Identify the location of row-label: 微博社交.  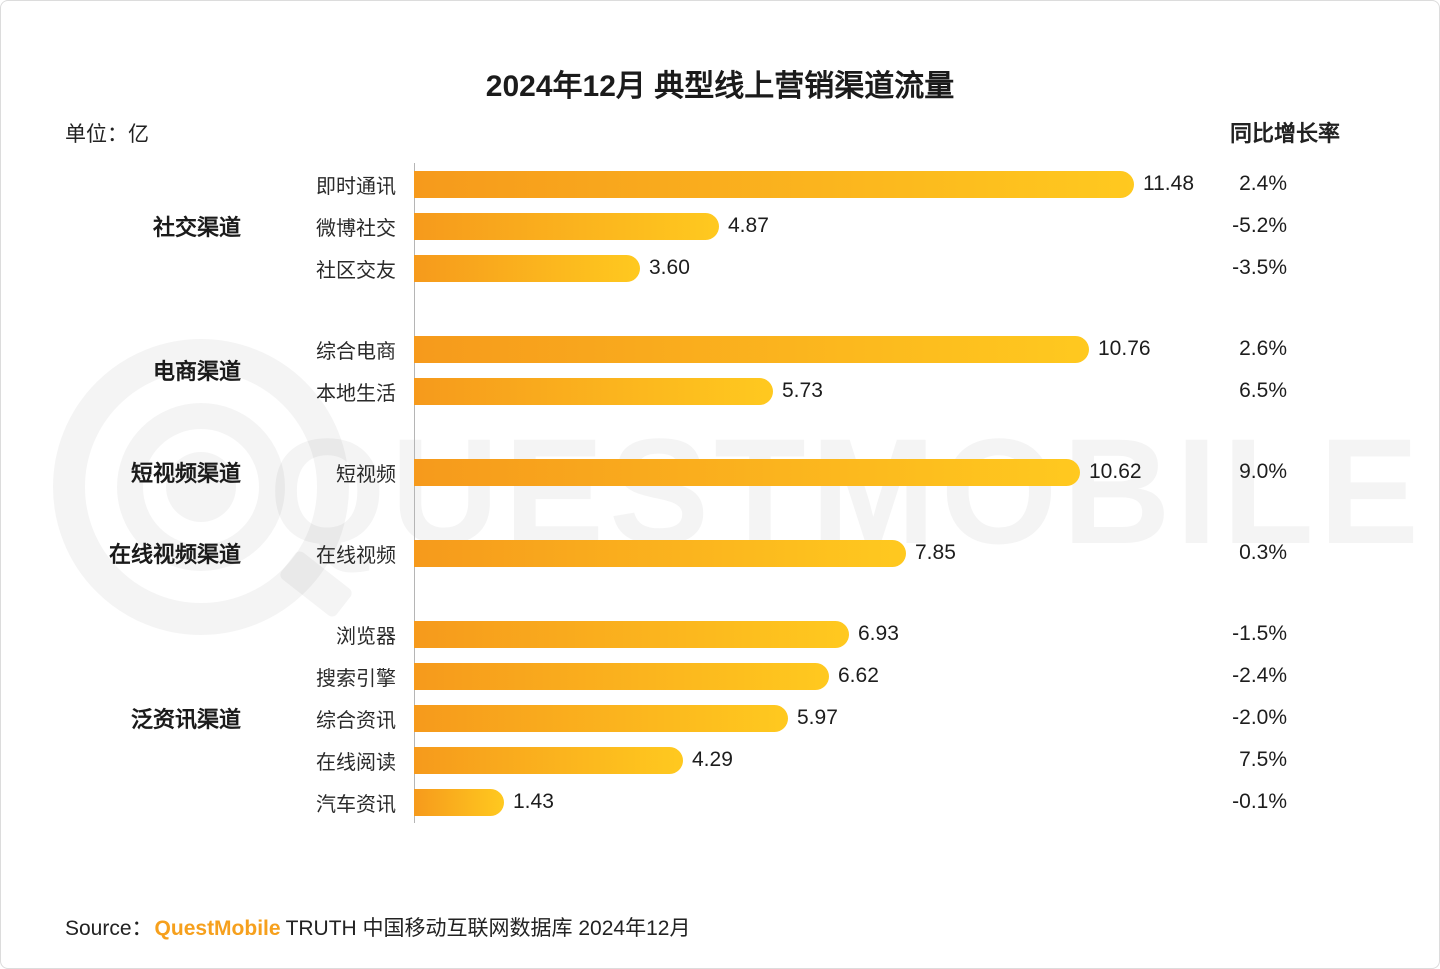
(356, 228).